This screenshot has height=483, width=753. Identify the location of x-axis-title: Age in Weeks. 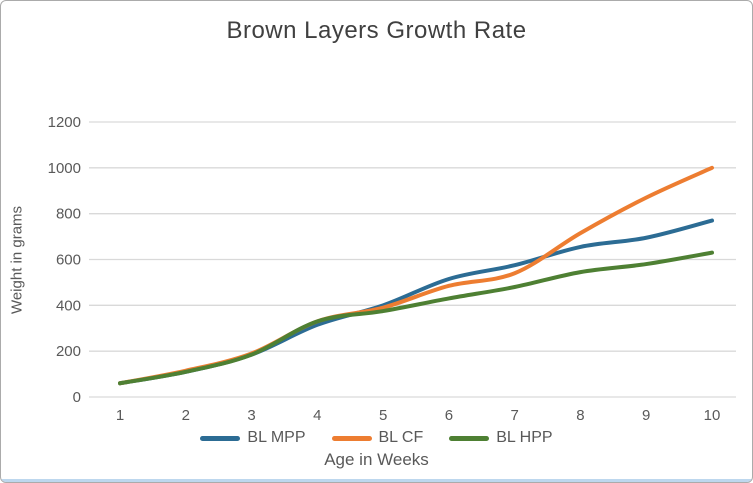
(376, 459).